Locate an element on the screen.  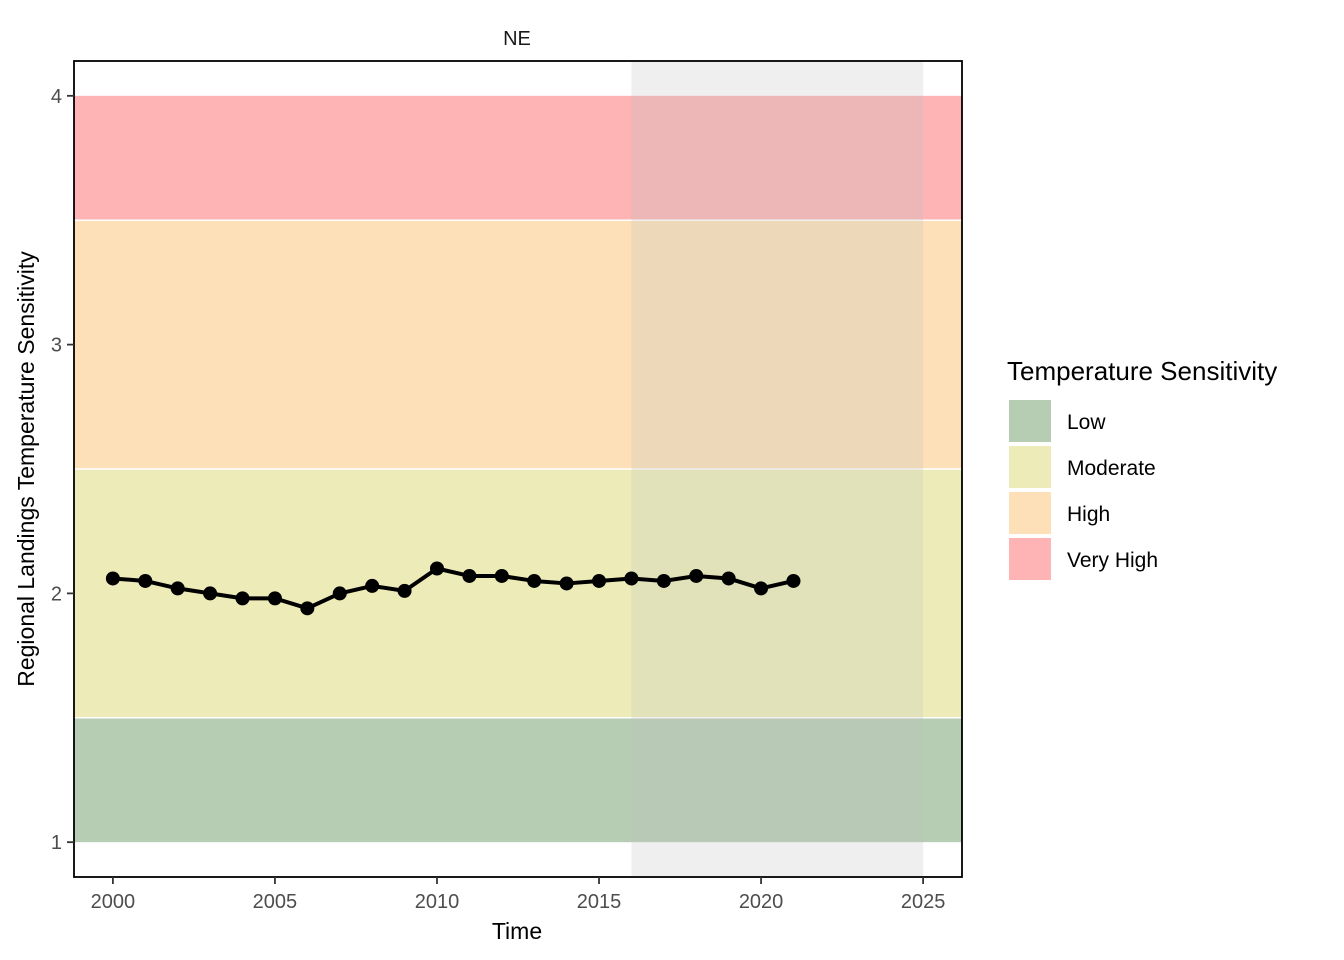
y-tick-label: 3 is located at coordinates (56, 346).